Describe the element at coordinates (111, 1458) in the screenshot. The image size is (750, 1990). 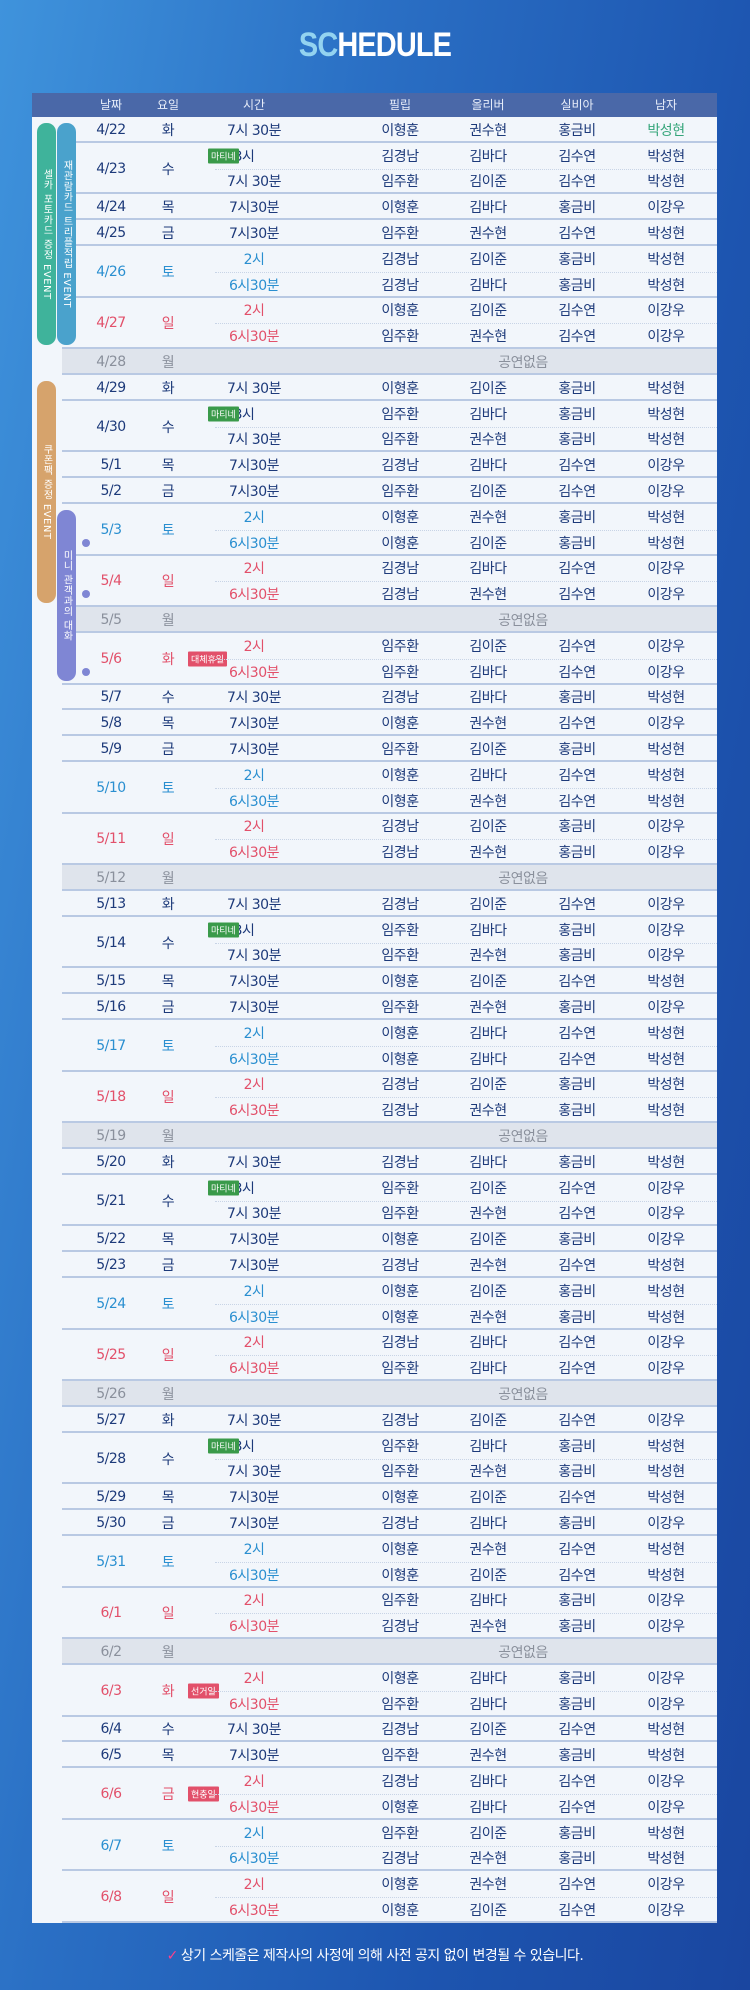
I see `date-cell: 5/28` at that location.